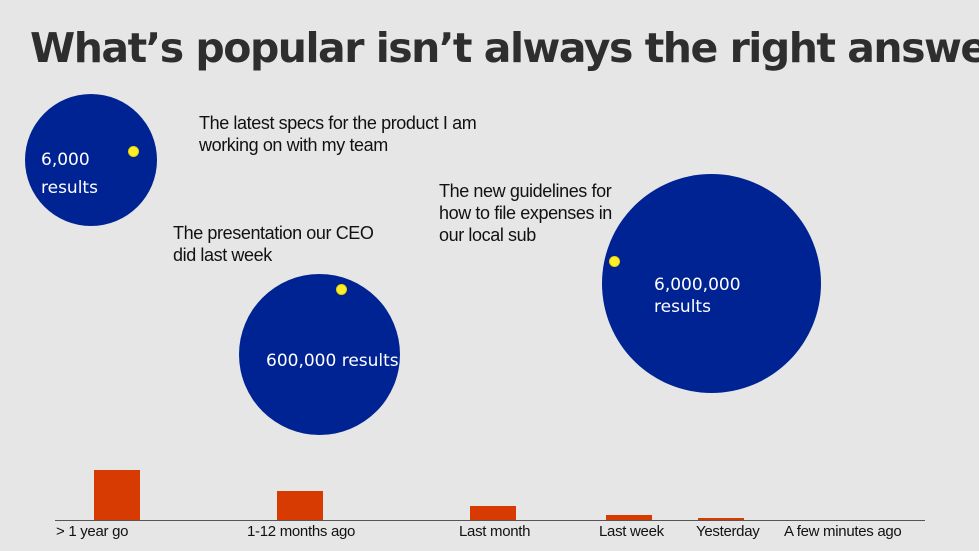  I want to click on caption-ceo-presentation: The presentation our CEO did last week, so click(273, 244).